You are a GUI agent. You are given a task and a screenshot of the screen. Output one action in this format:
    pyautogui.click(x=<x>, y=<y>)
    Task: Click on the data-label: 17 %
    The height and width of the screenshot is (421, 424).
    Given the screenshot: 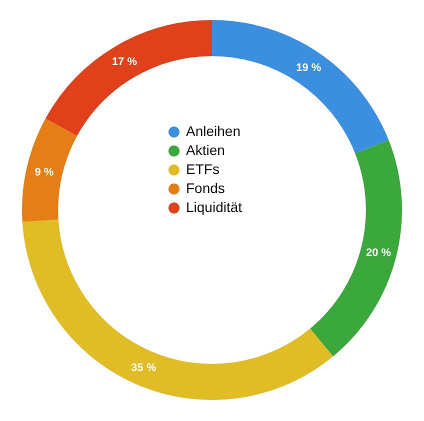 What is the action you would take?
    pyautogui.click(x=125, y=62)
    